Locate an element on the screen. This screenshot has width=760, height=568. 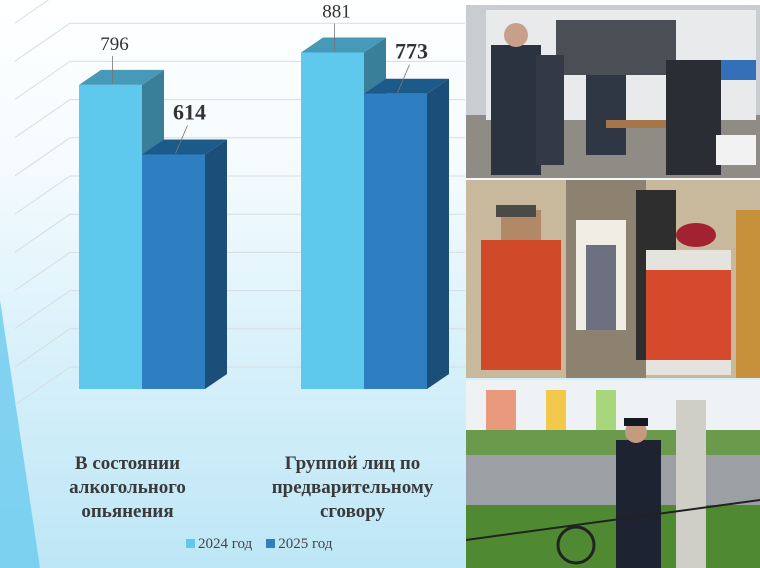
data-label: 773 is located at coordinates (411, 51).